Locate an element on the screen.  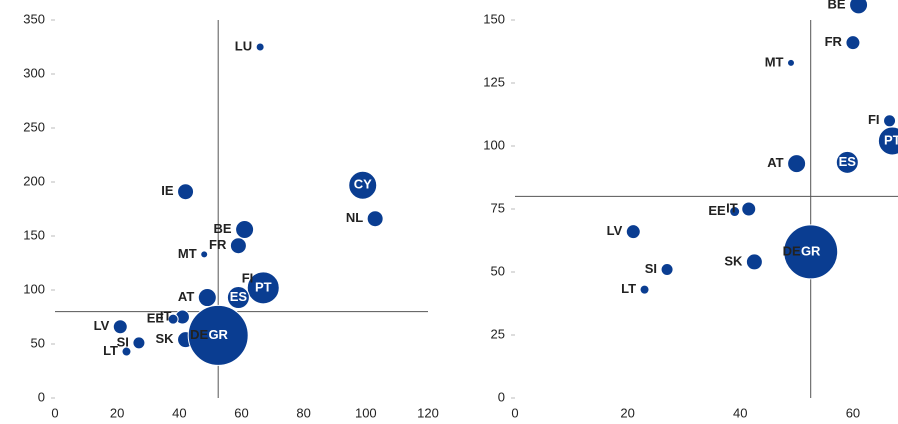
y-tick-label: 350 is located at coordinates (34, 18).